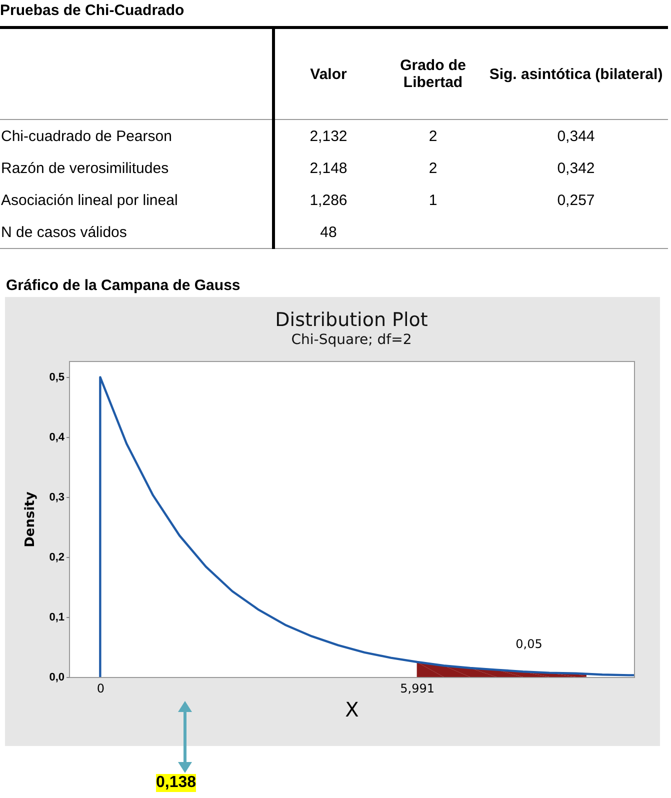  Describe the element at coordinates (123, 285) in the screenshot. I see `text: Gráfico de la Campana de Gauss` at that location.